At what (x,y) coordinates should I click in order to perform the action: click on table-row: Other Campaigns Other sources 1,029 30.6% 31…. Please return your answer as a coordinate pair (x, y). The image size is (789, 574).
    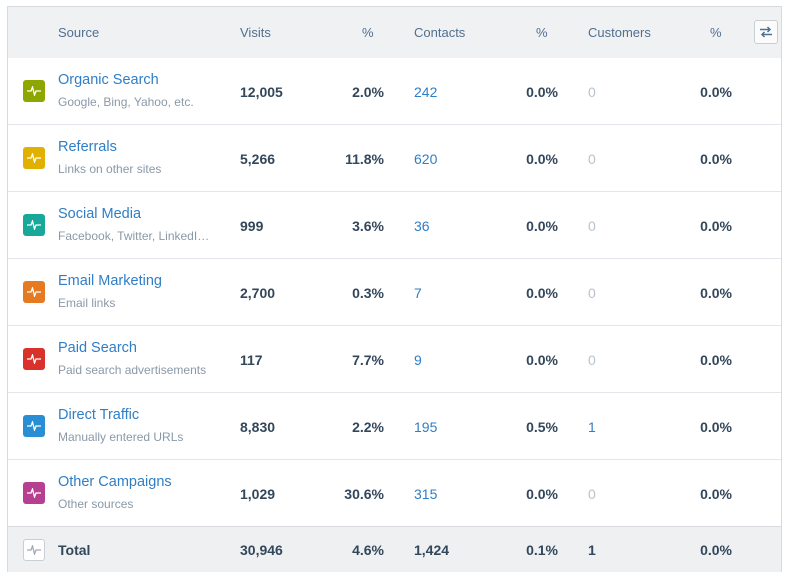
    Looking at the image, I should click on (394, 493).